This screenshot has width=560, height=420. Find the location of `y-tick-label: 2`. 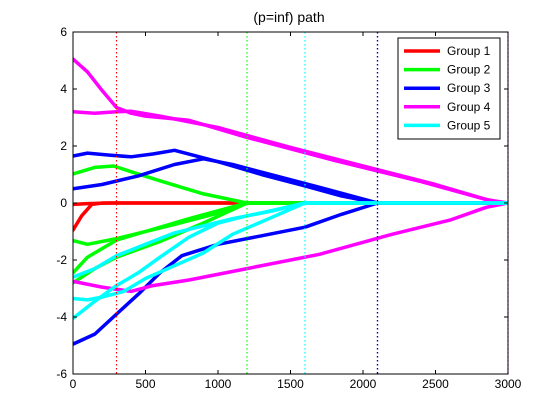

y-tick-label: 2 is located at coordinates (63, 146).